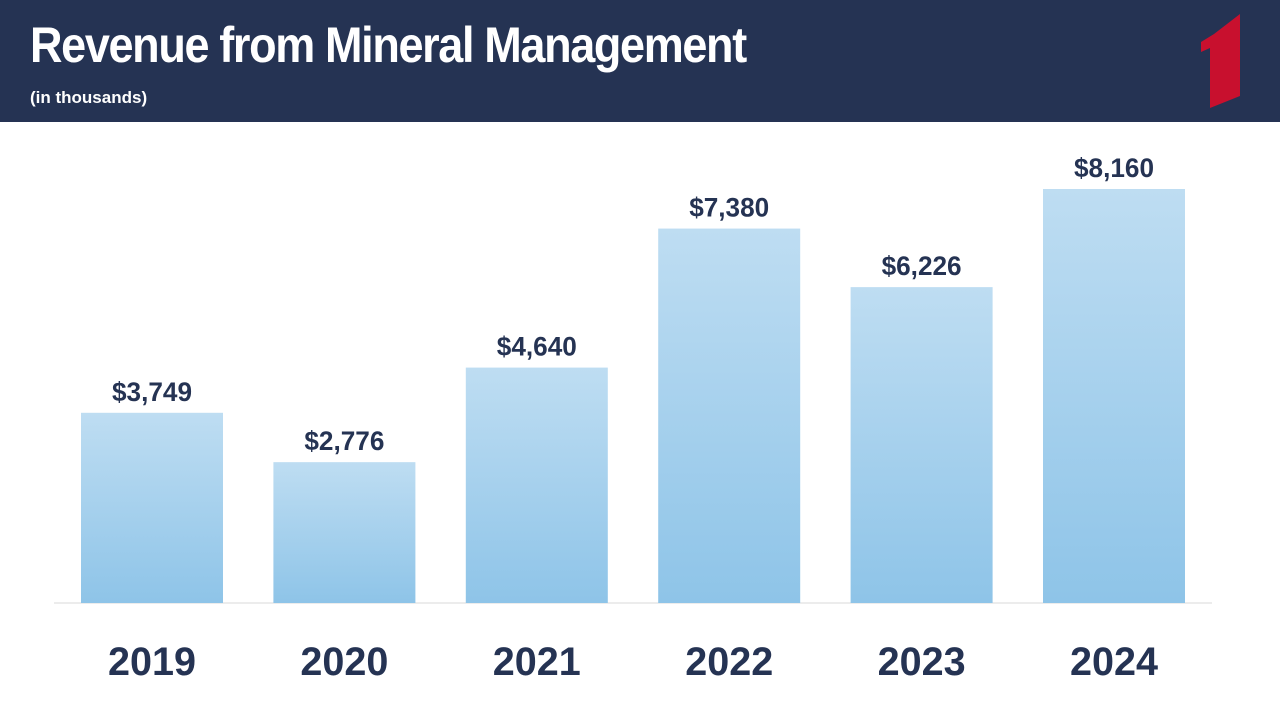  Describe the element at coordinates (922, 266) in the screenshot. I see `data-label-2023: $6,226` at that location.